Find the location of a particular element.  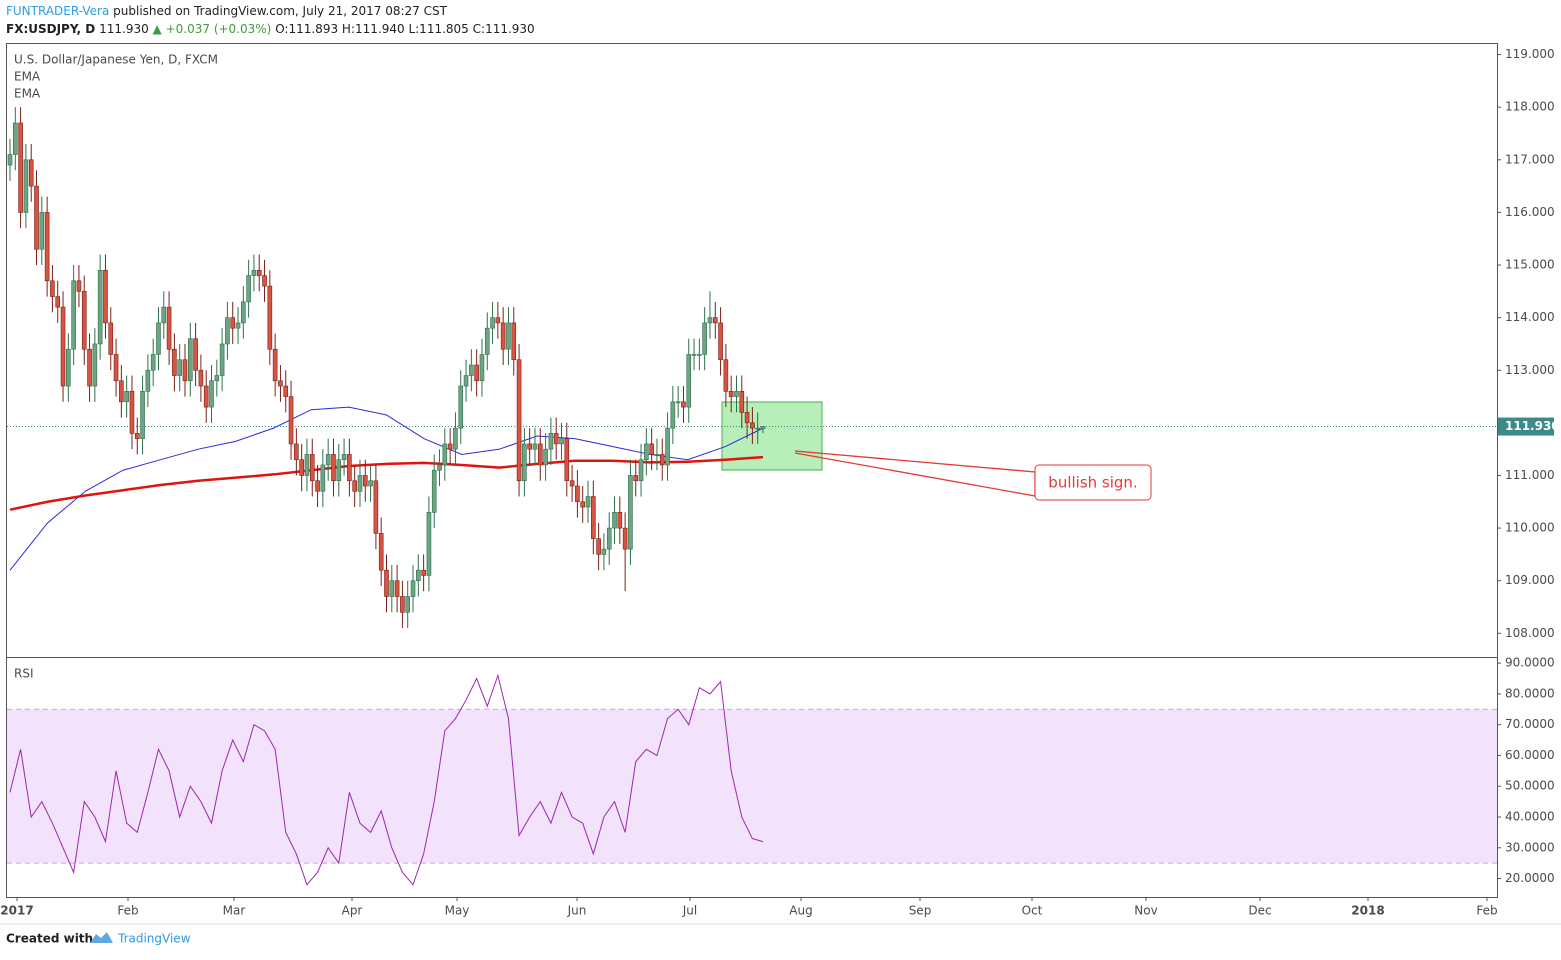

y-tick-label: 114.000 is located at coordinates (1530, 317).